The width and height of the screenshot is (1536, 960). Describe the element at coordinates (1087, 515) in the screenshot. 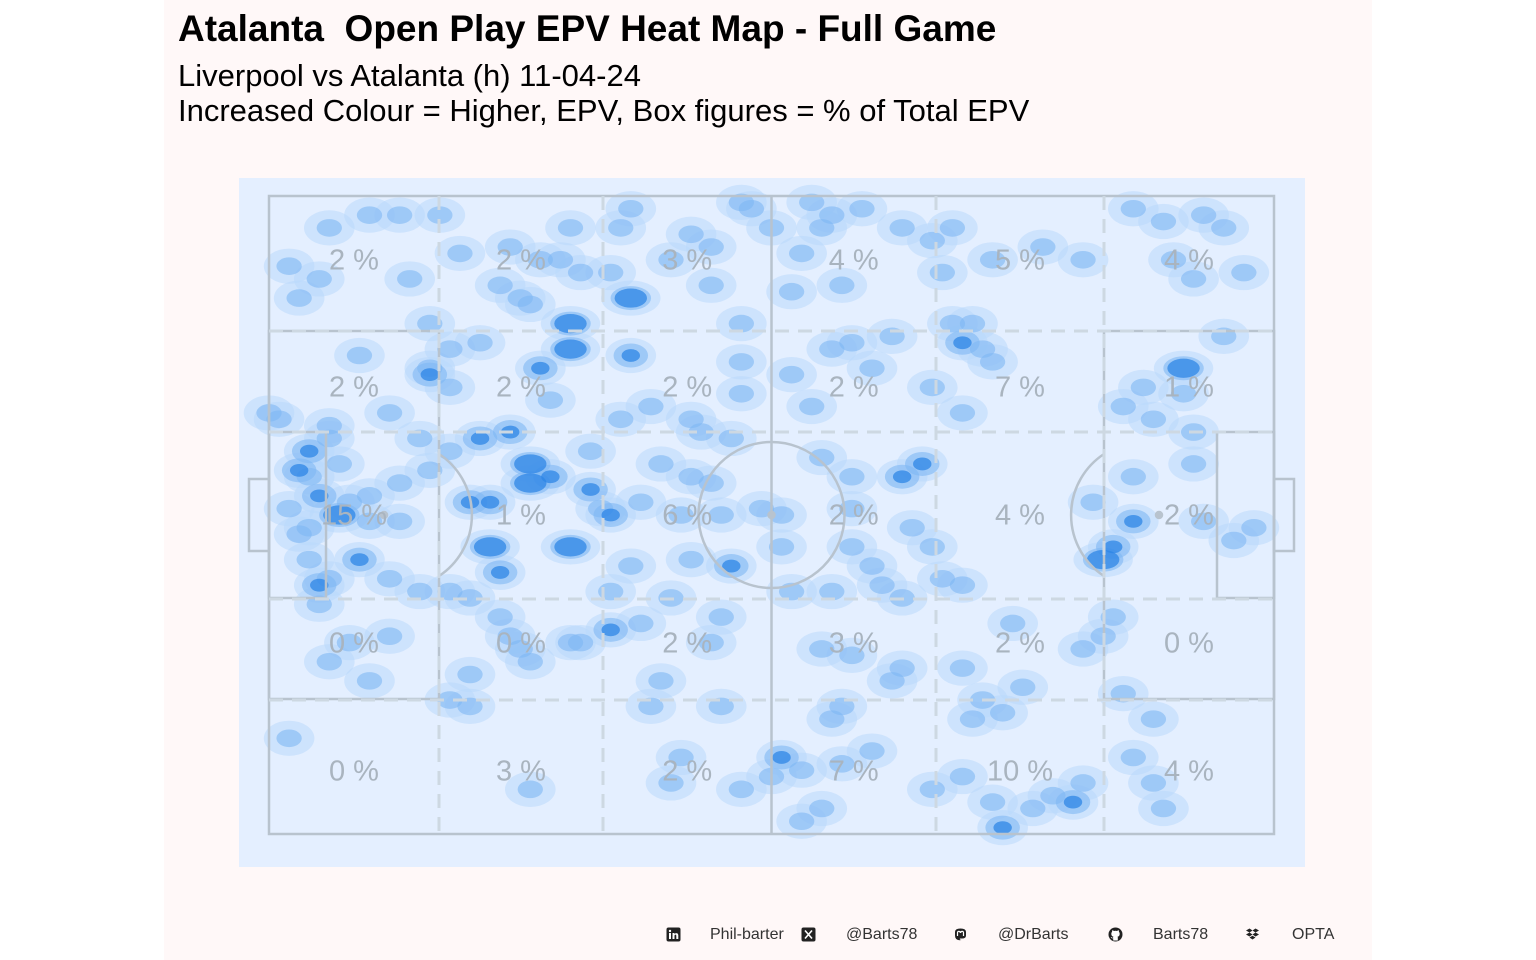

I see `right-penalty-arc` at that location.